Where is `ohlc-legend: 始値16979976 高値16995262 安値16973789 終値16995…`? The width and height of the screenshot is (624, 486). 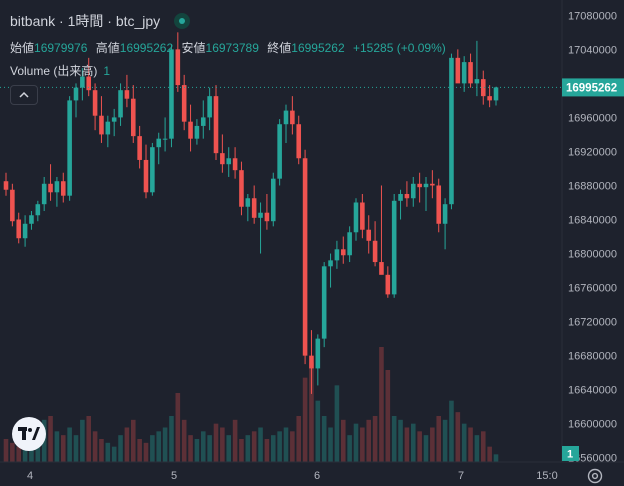 ohlc-legend: 始値16979976 高値16995262 安値16973789 終値16995… is located at coordinates (230, 47).